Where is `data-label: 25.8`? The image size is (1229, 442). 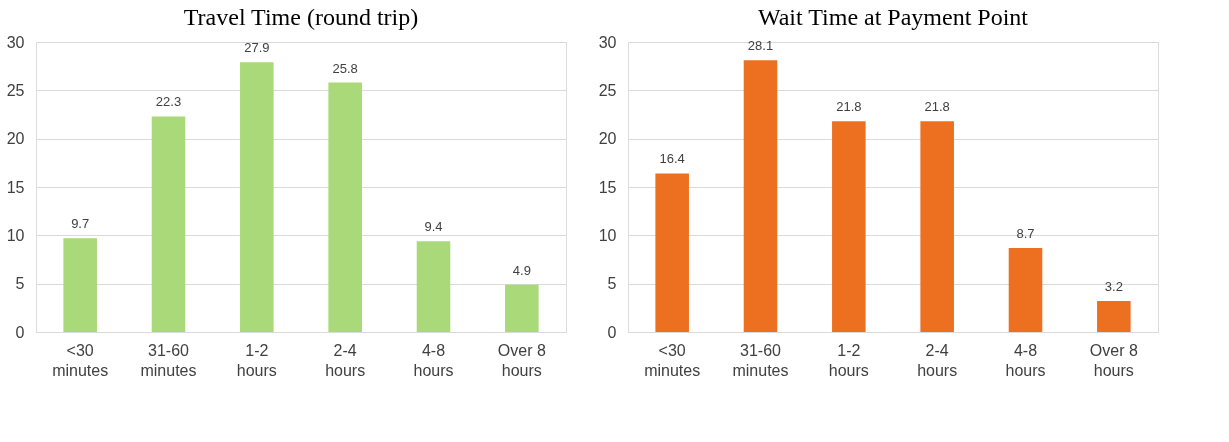 data-label: 25.8 is located at coordinates (345, 68).